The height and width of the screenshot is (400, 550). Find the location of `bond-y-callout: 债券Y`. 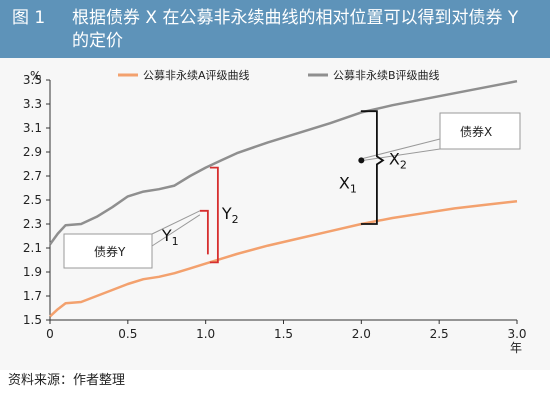

bond-y-callout: 债券Y is located at coordinates (132, 239).